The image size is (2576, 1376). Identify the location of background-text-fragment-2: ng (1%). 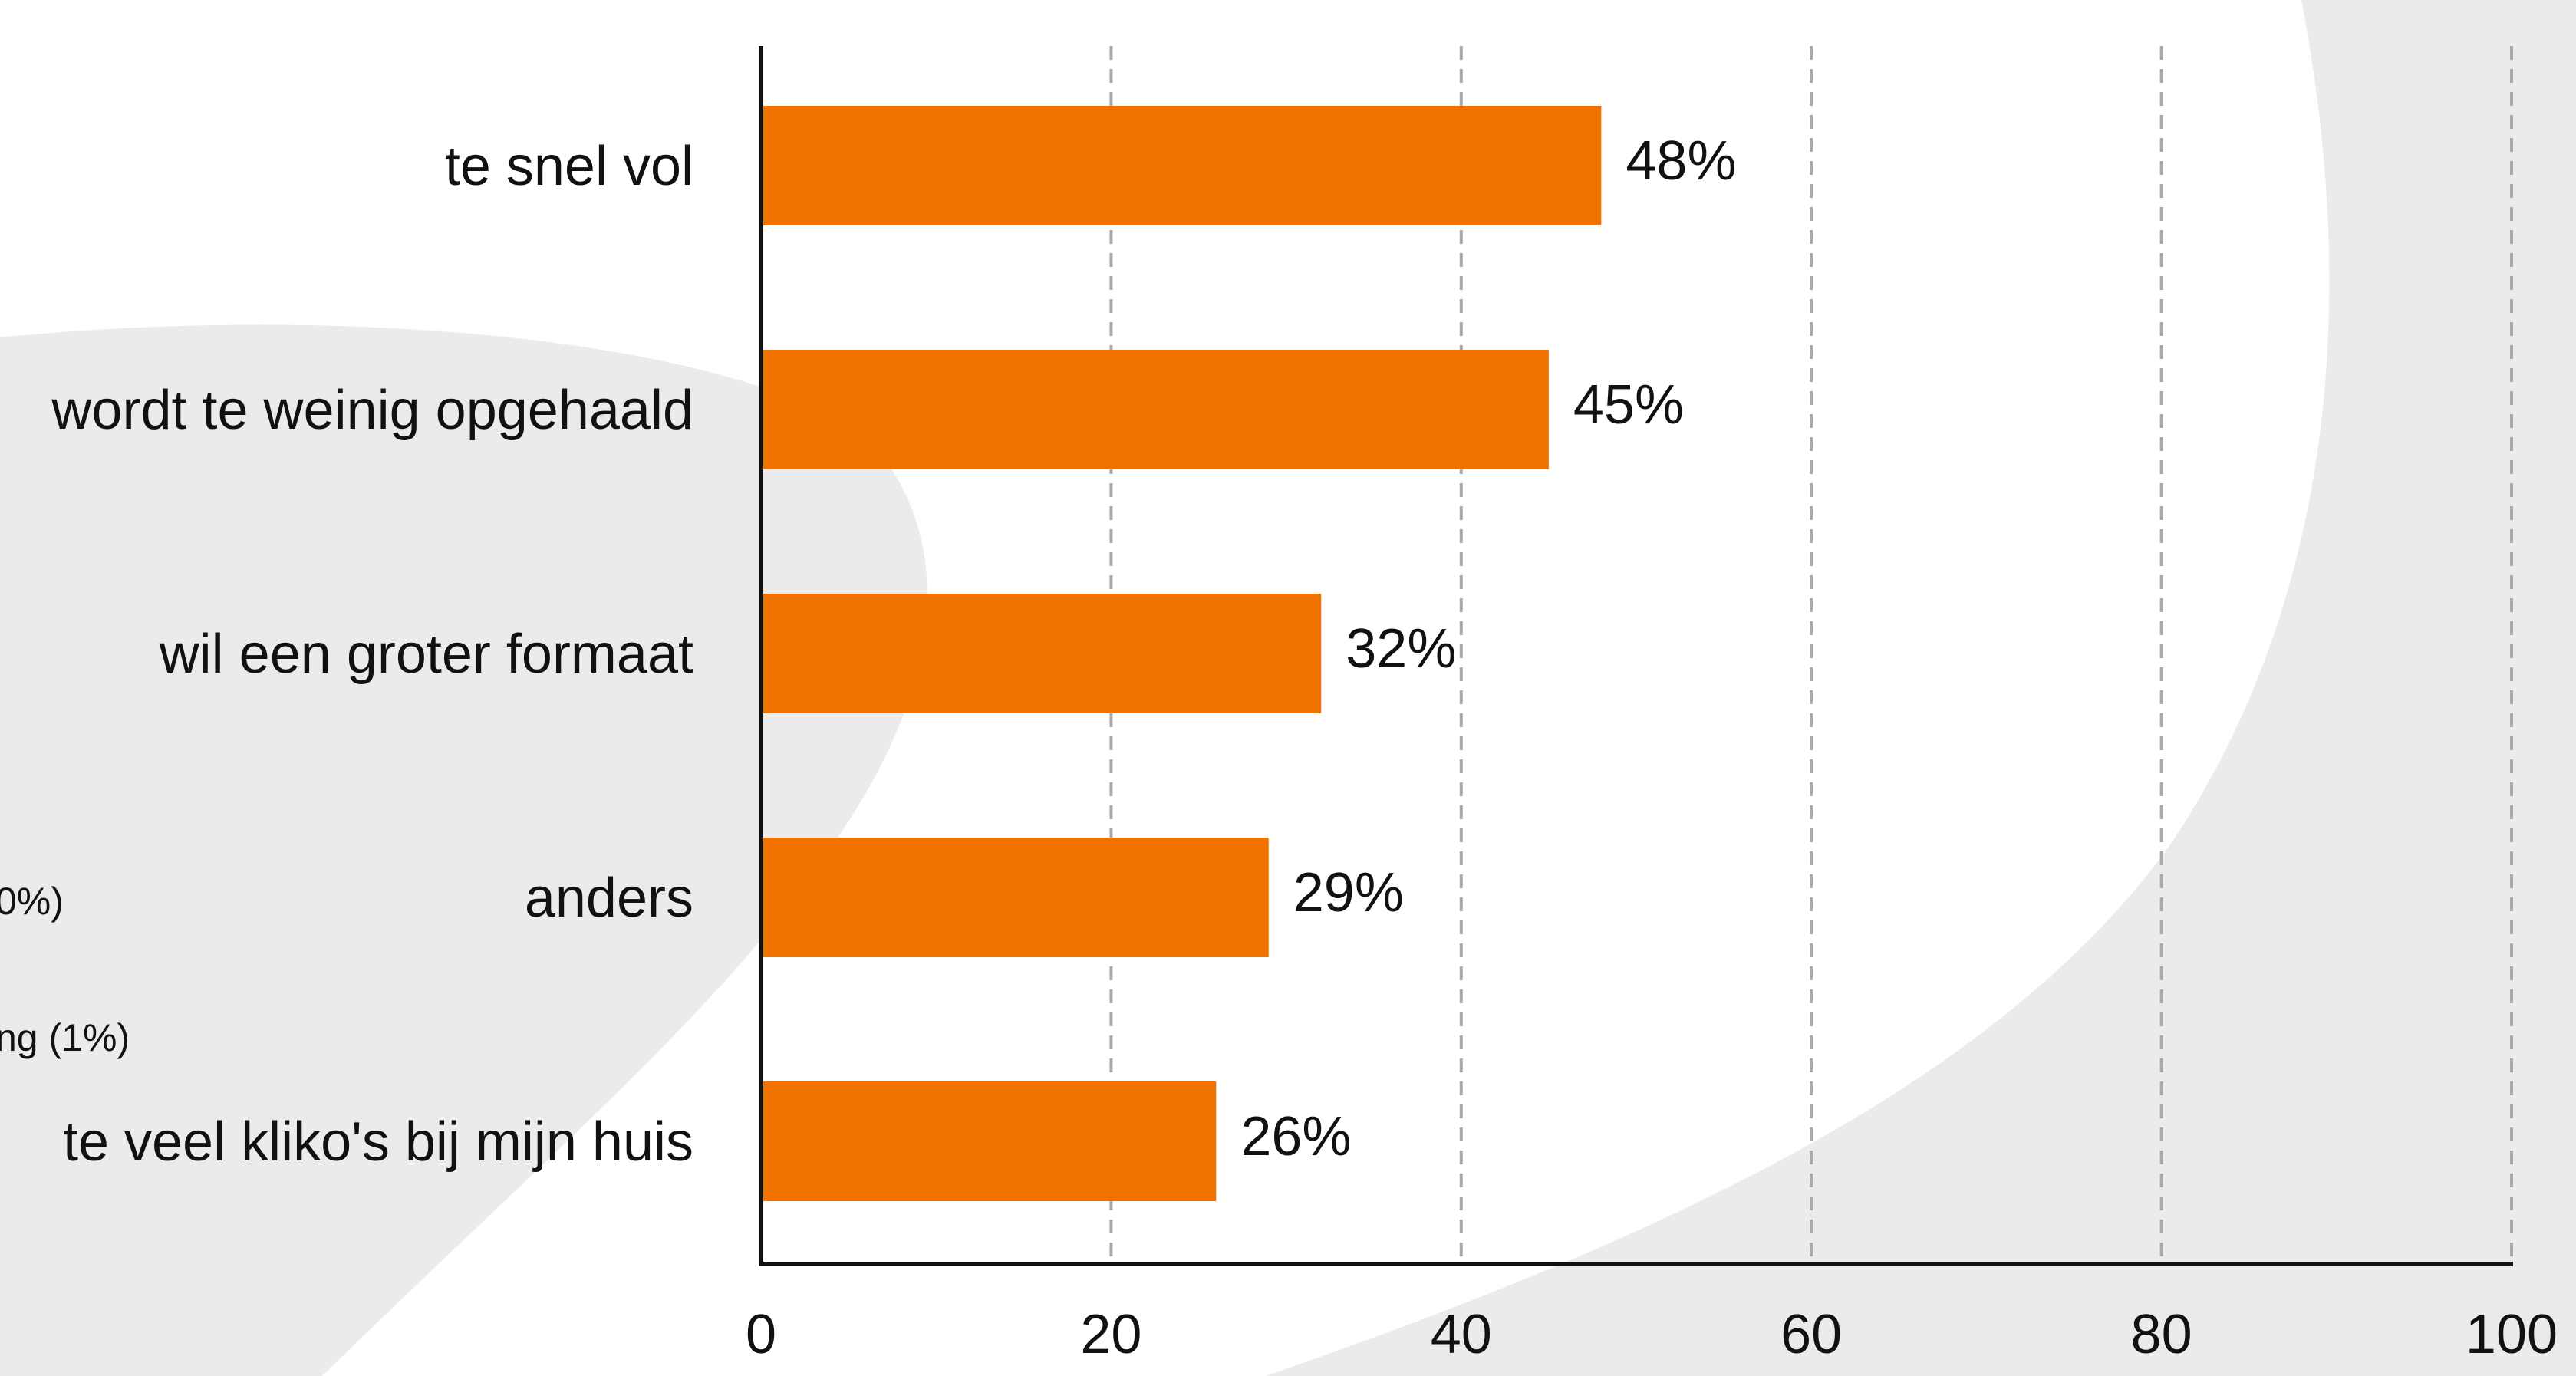
(65, 1037).